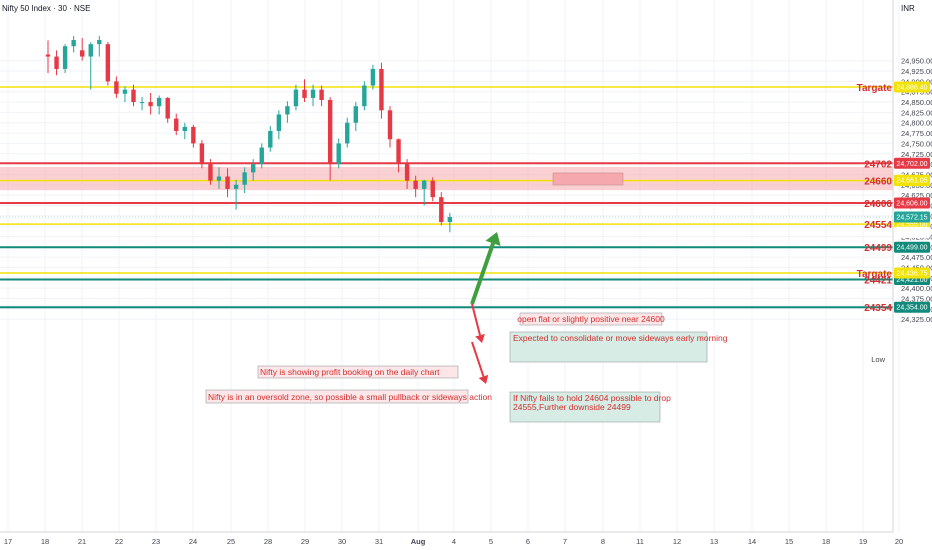 The width and height of the screenshot is (932, 550). Describe the element at coordinates (878, 280) in the screenshot. I see `level-label: 24421` at that location.